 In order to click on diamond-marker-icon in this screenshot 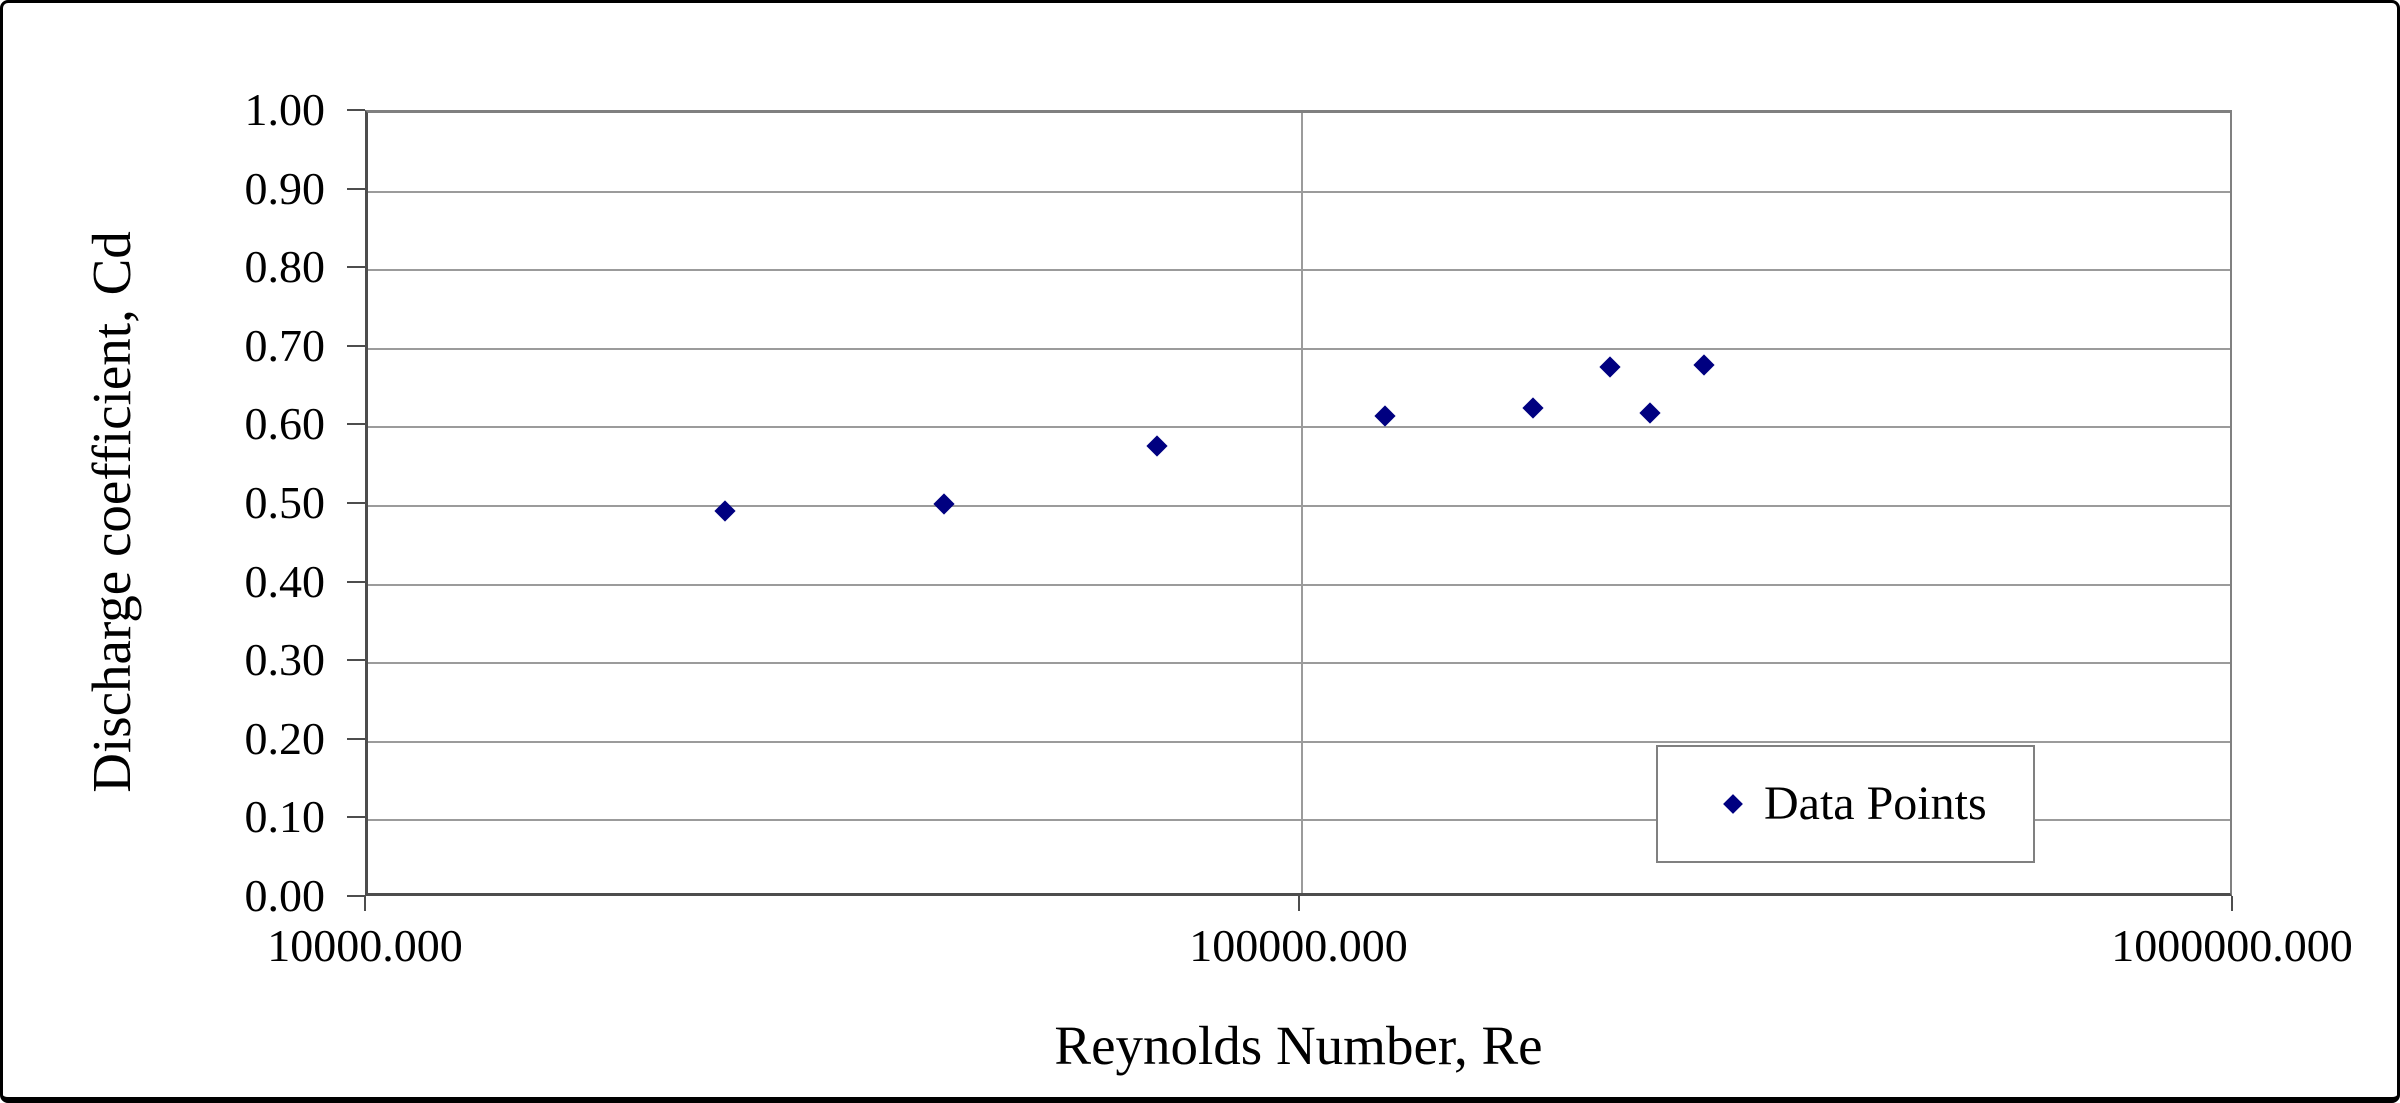, I will do `click(1733, 804)`.